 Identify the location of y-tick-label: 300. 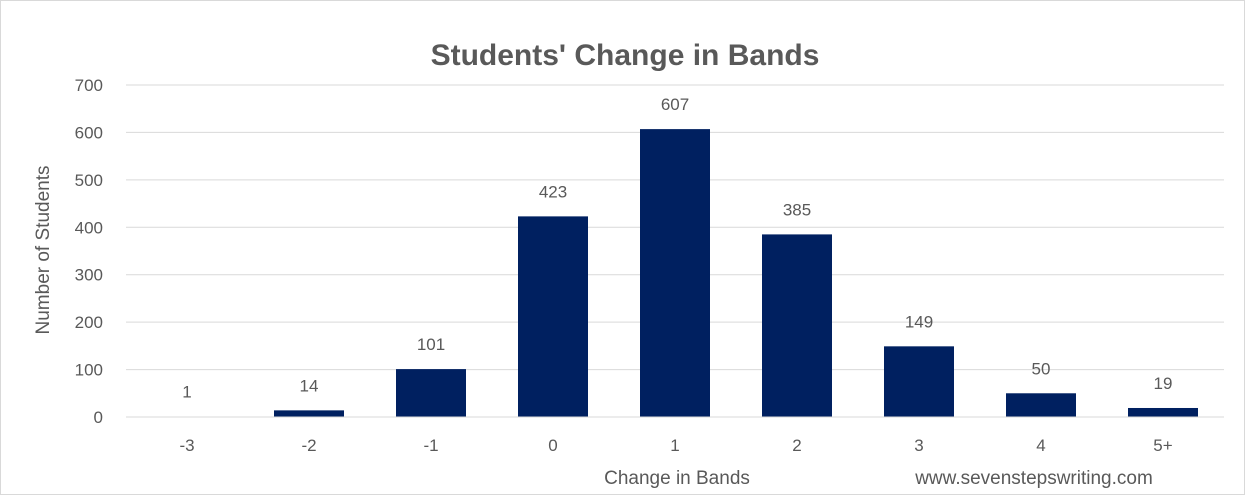
(89, 275).